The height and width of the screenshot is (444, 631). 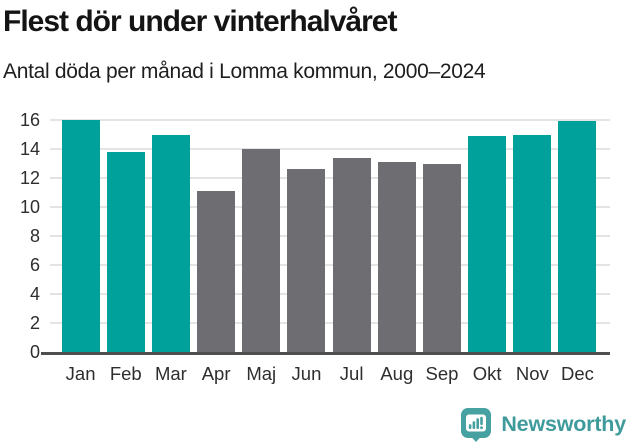 What do you see at coordinates (125, 251) in the screenshot?
I see `bar-feb` at bounding box center [125, 251].